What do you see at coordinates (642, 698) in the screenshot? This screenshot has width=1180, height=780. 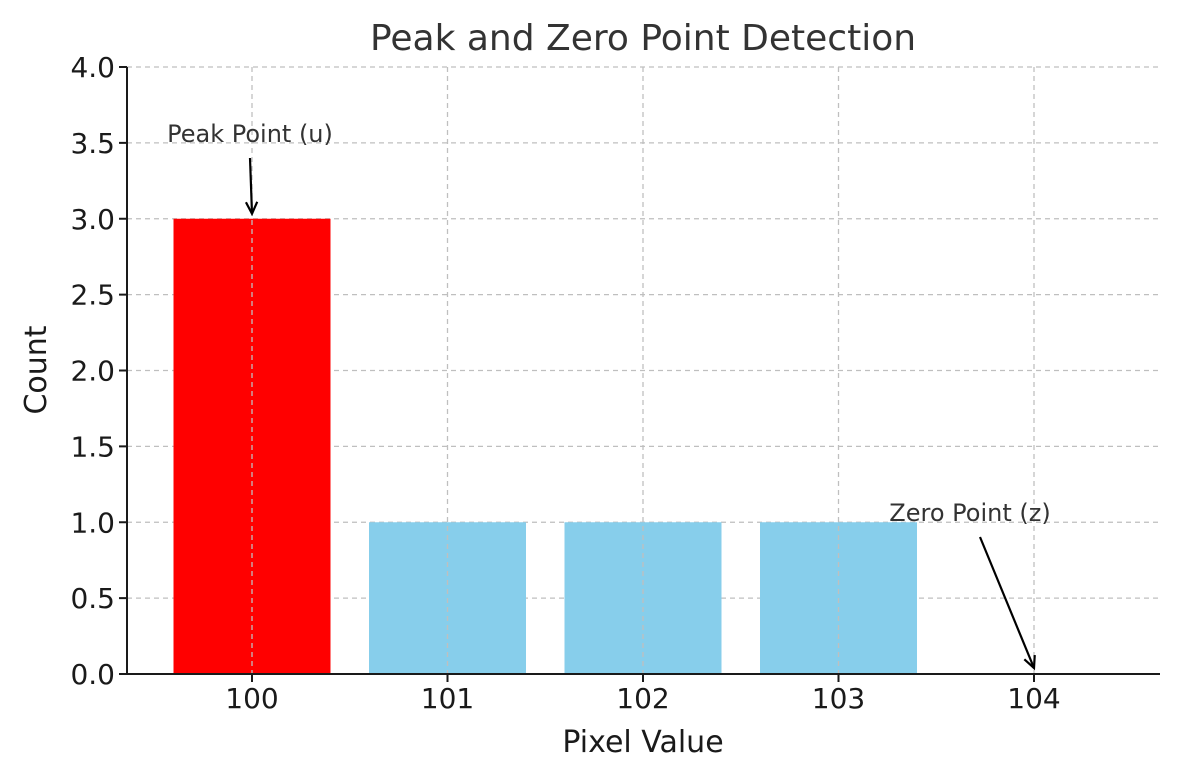 I see `x-tick-label: 102` at bounding box center [642, 698].